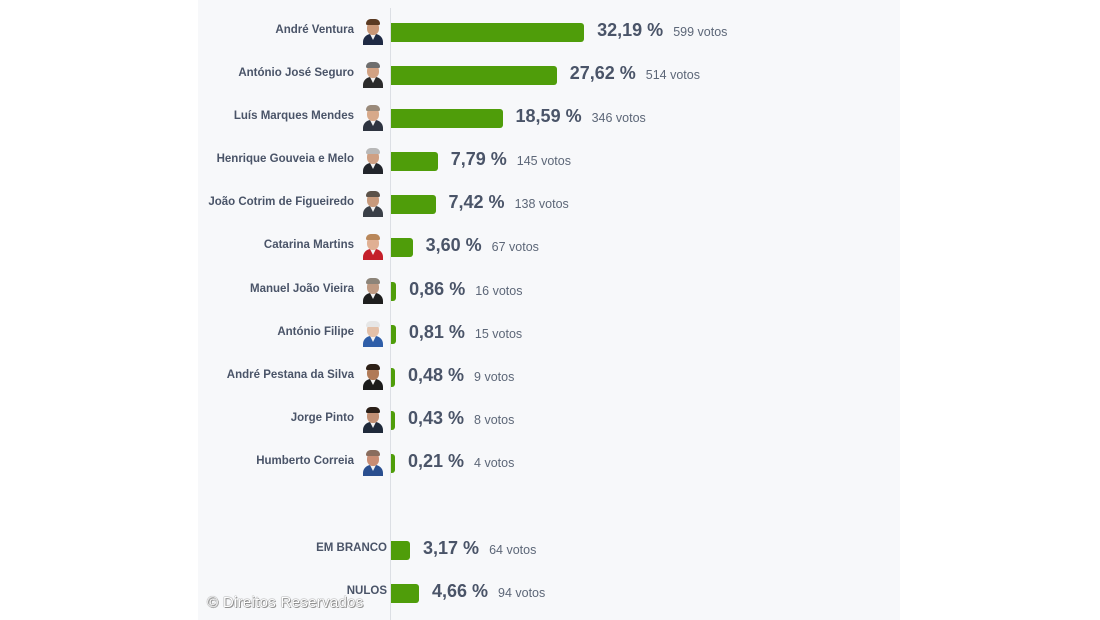 The width and height of the screenshot is (1100, 620). Describe the element at coordinates (515, 247) in the screenshot. I see `votes-label: 67 votos` at that location.